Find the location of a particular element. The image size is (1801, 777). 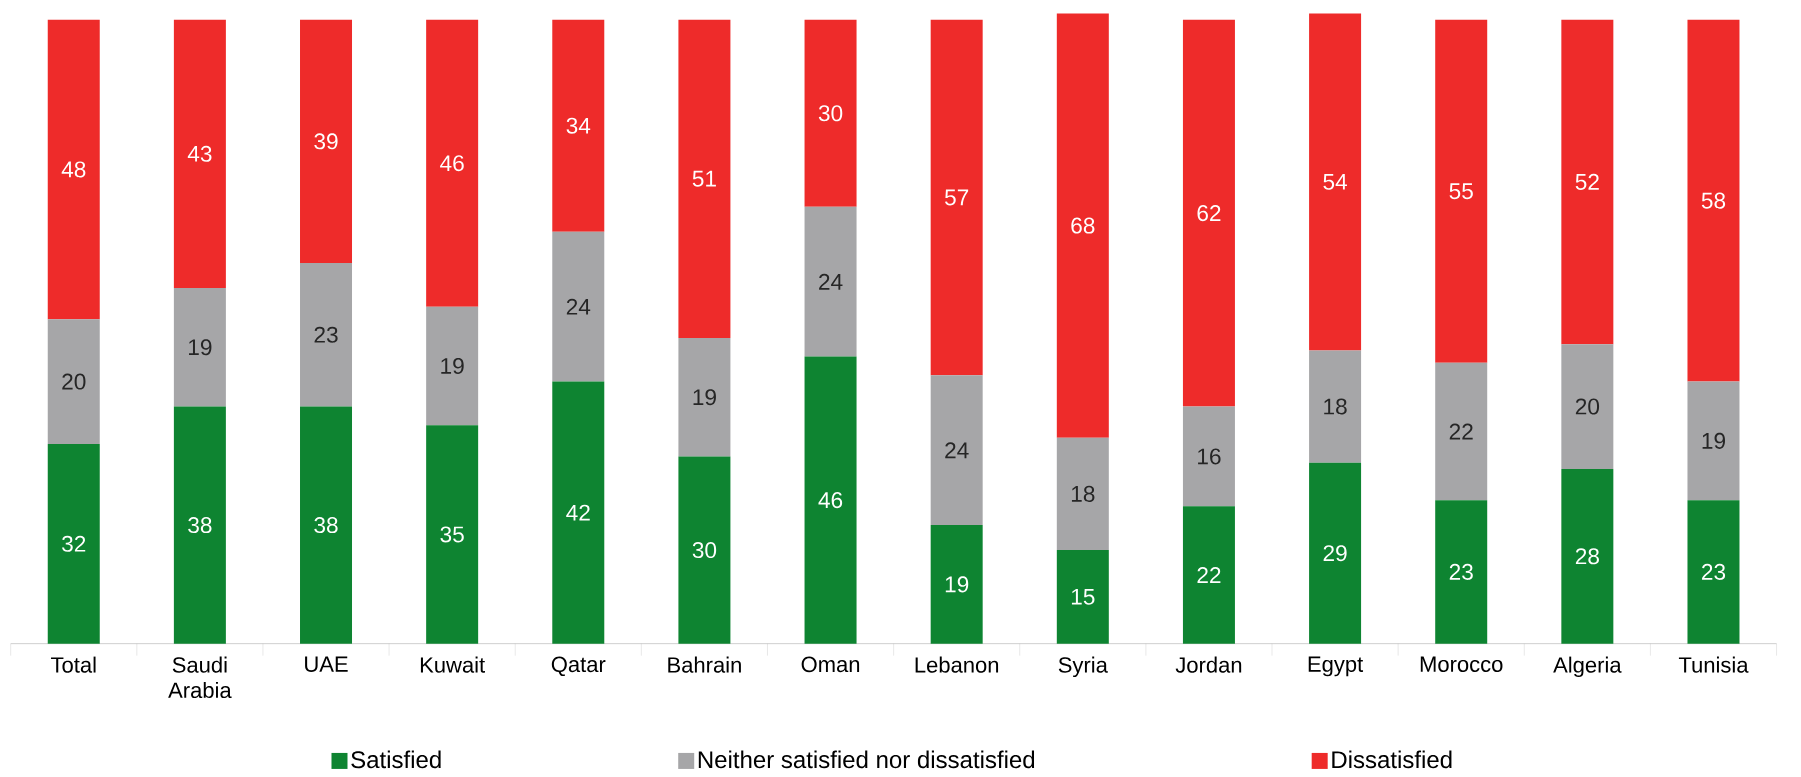

data-label: 28 is located at coordinates (1587, 556).